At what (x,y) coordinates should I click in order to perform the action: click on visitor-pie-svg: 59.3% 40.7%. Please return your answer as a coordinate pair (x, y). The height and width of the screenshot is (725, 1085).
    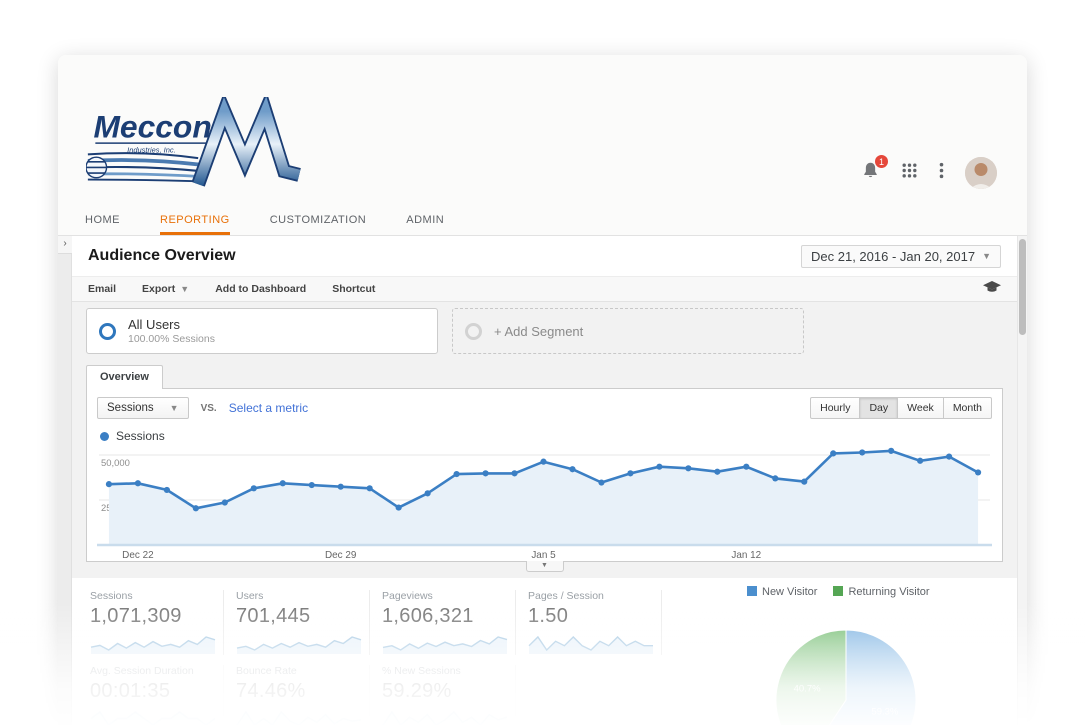
    Looking at the image, I should click on (846, 677).